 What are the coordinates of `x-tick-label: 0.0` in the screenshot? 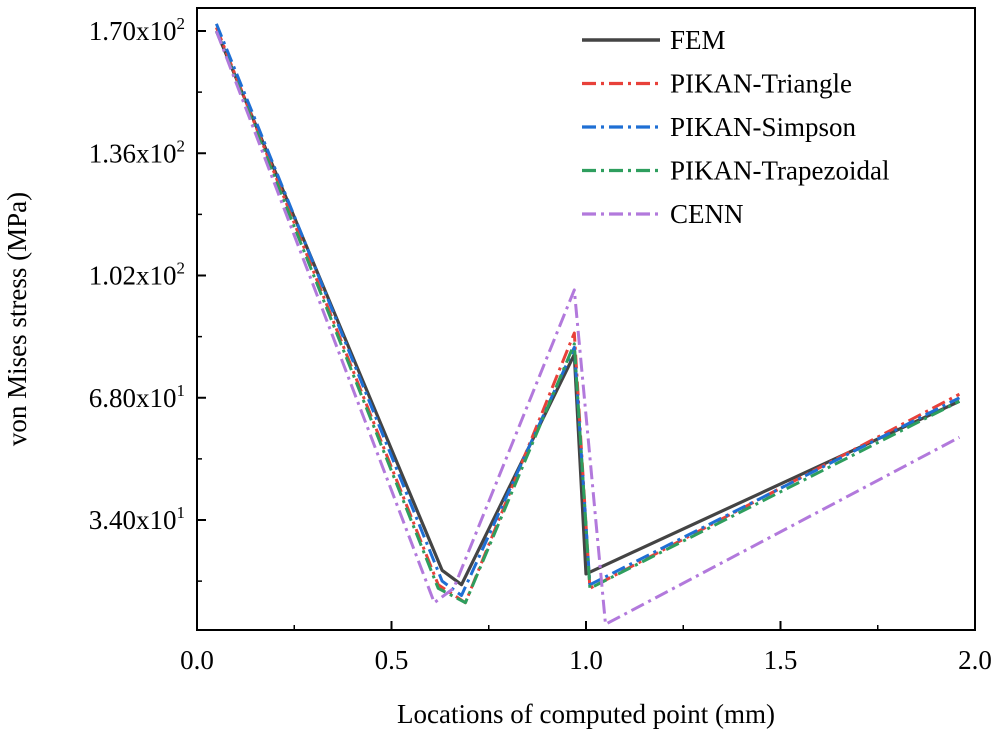 It's located at (197, 660).